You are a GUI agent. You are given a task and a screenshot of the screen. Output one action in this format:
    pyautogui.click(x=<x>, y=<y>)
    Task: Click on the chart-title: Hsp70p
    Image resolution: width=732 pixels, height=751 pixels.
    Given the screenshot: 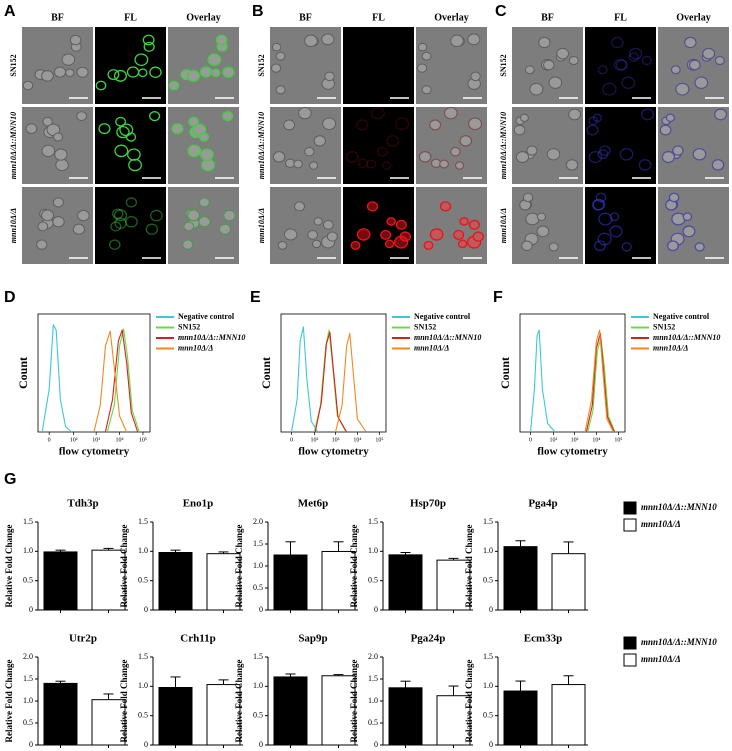 What is the action you would take?
    pyautogui.click(x=428, y=504)
    